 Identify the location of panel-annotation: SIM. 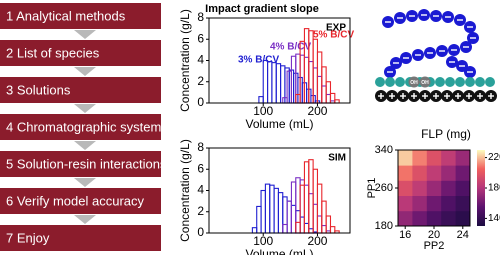
(337, 158).